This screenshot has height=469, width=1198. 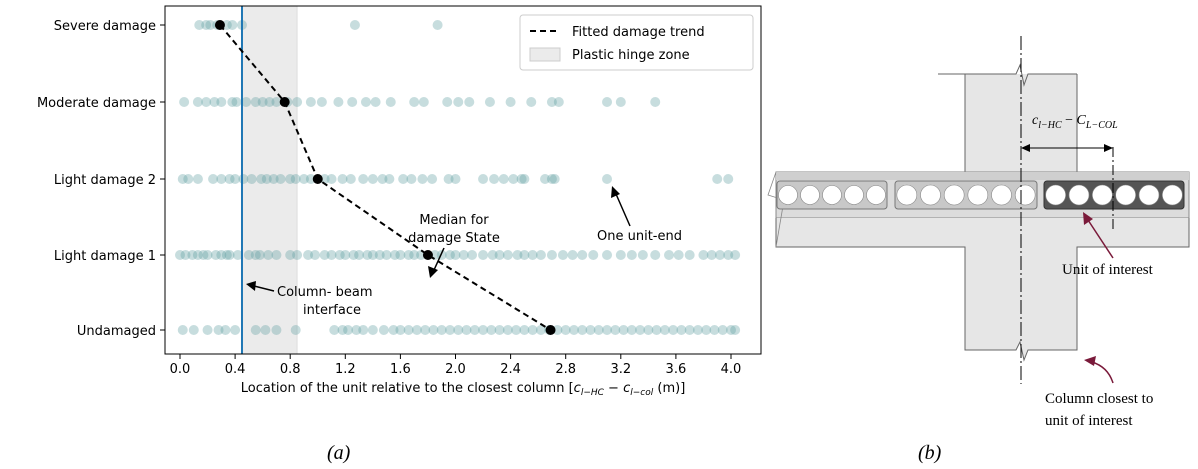 I want to click on annotation-interface-arrow, so click(x=264, y=288).